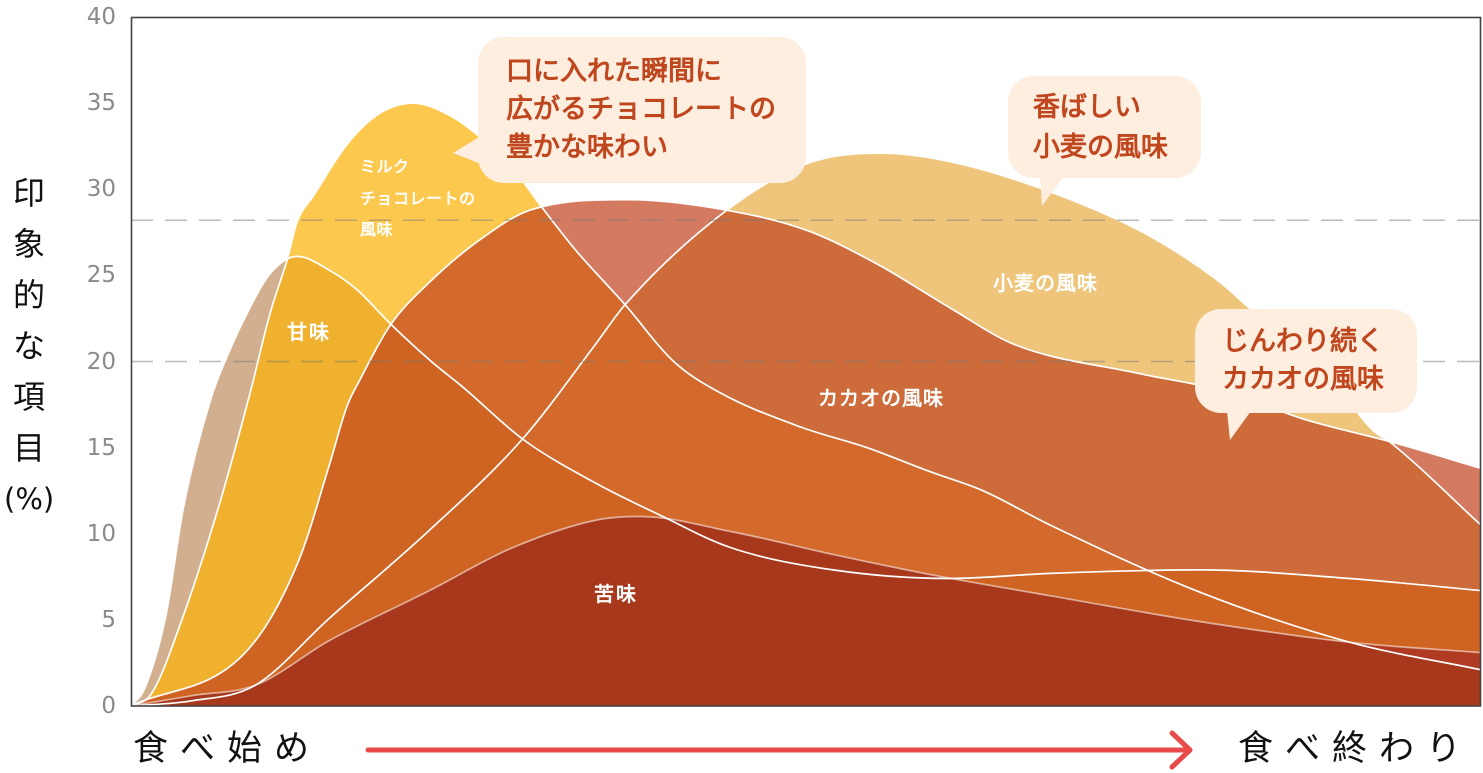  I want to click on y-axis-title-char: 項, so click(28, 397).